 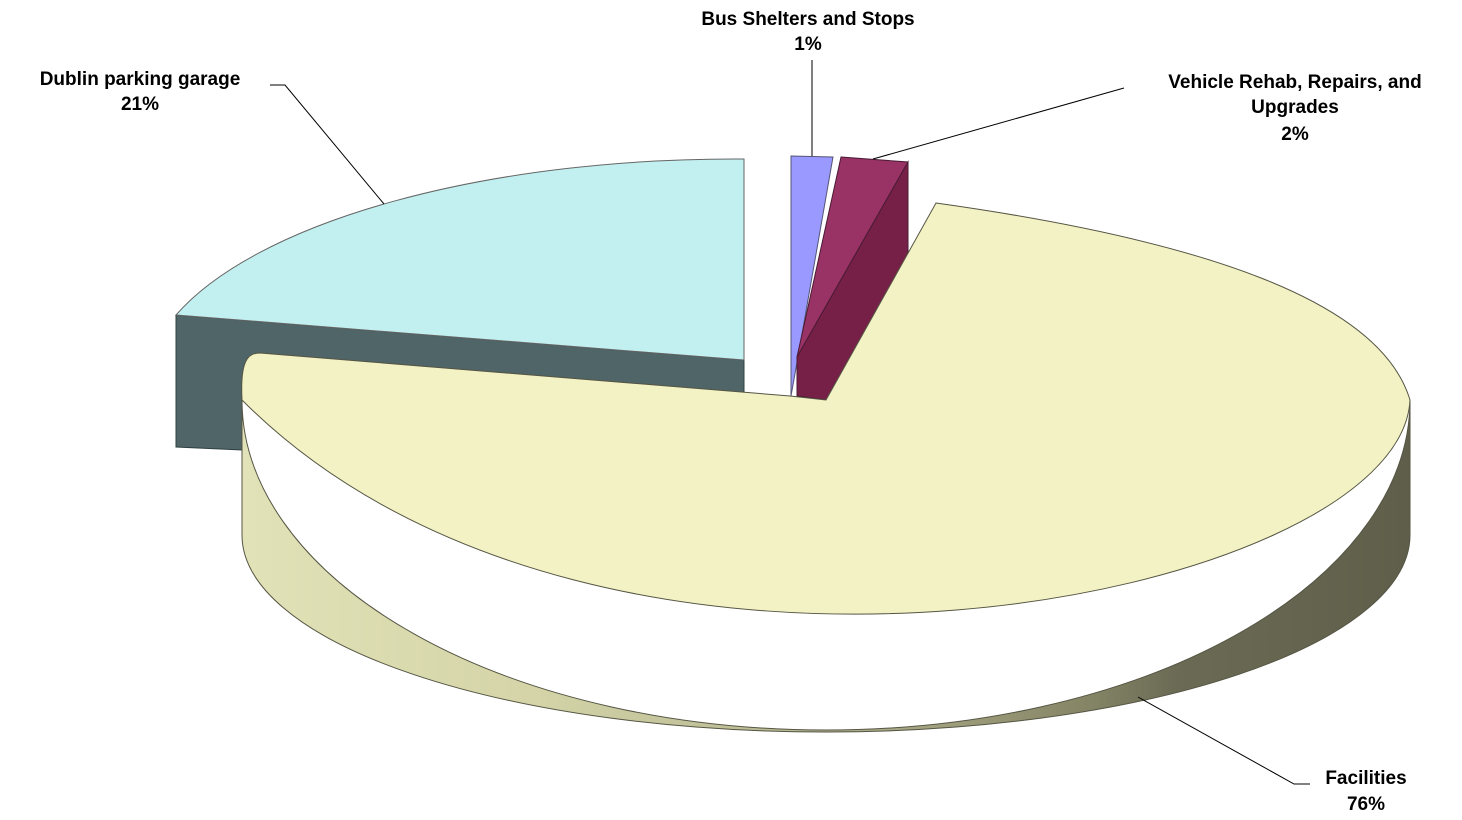 What do you see at coordinates (1294, 82) in the screenshot?
I see `label-vehicle-name-line1: Vehicle Rehab, Repairs, and` at bounding box center [1294, 82].